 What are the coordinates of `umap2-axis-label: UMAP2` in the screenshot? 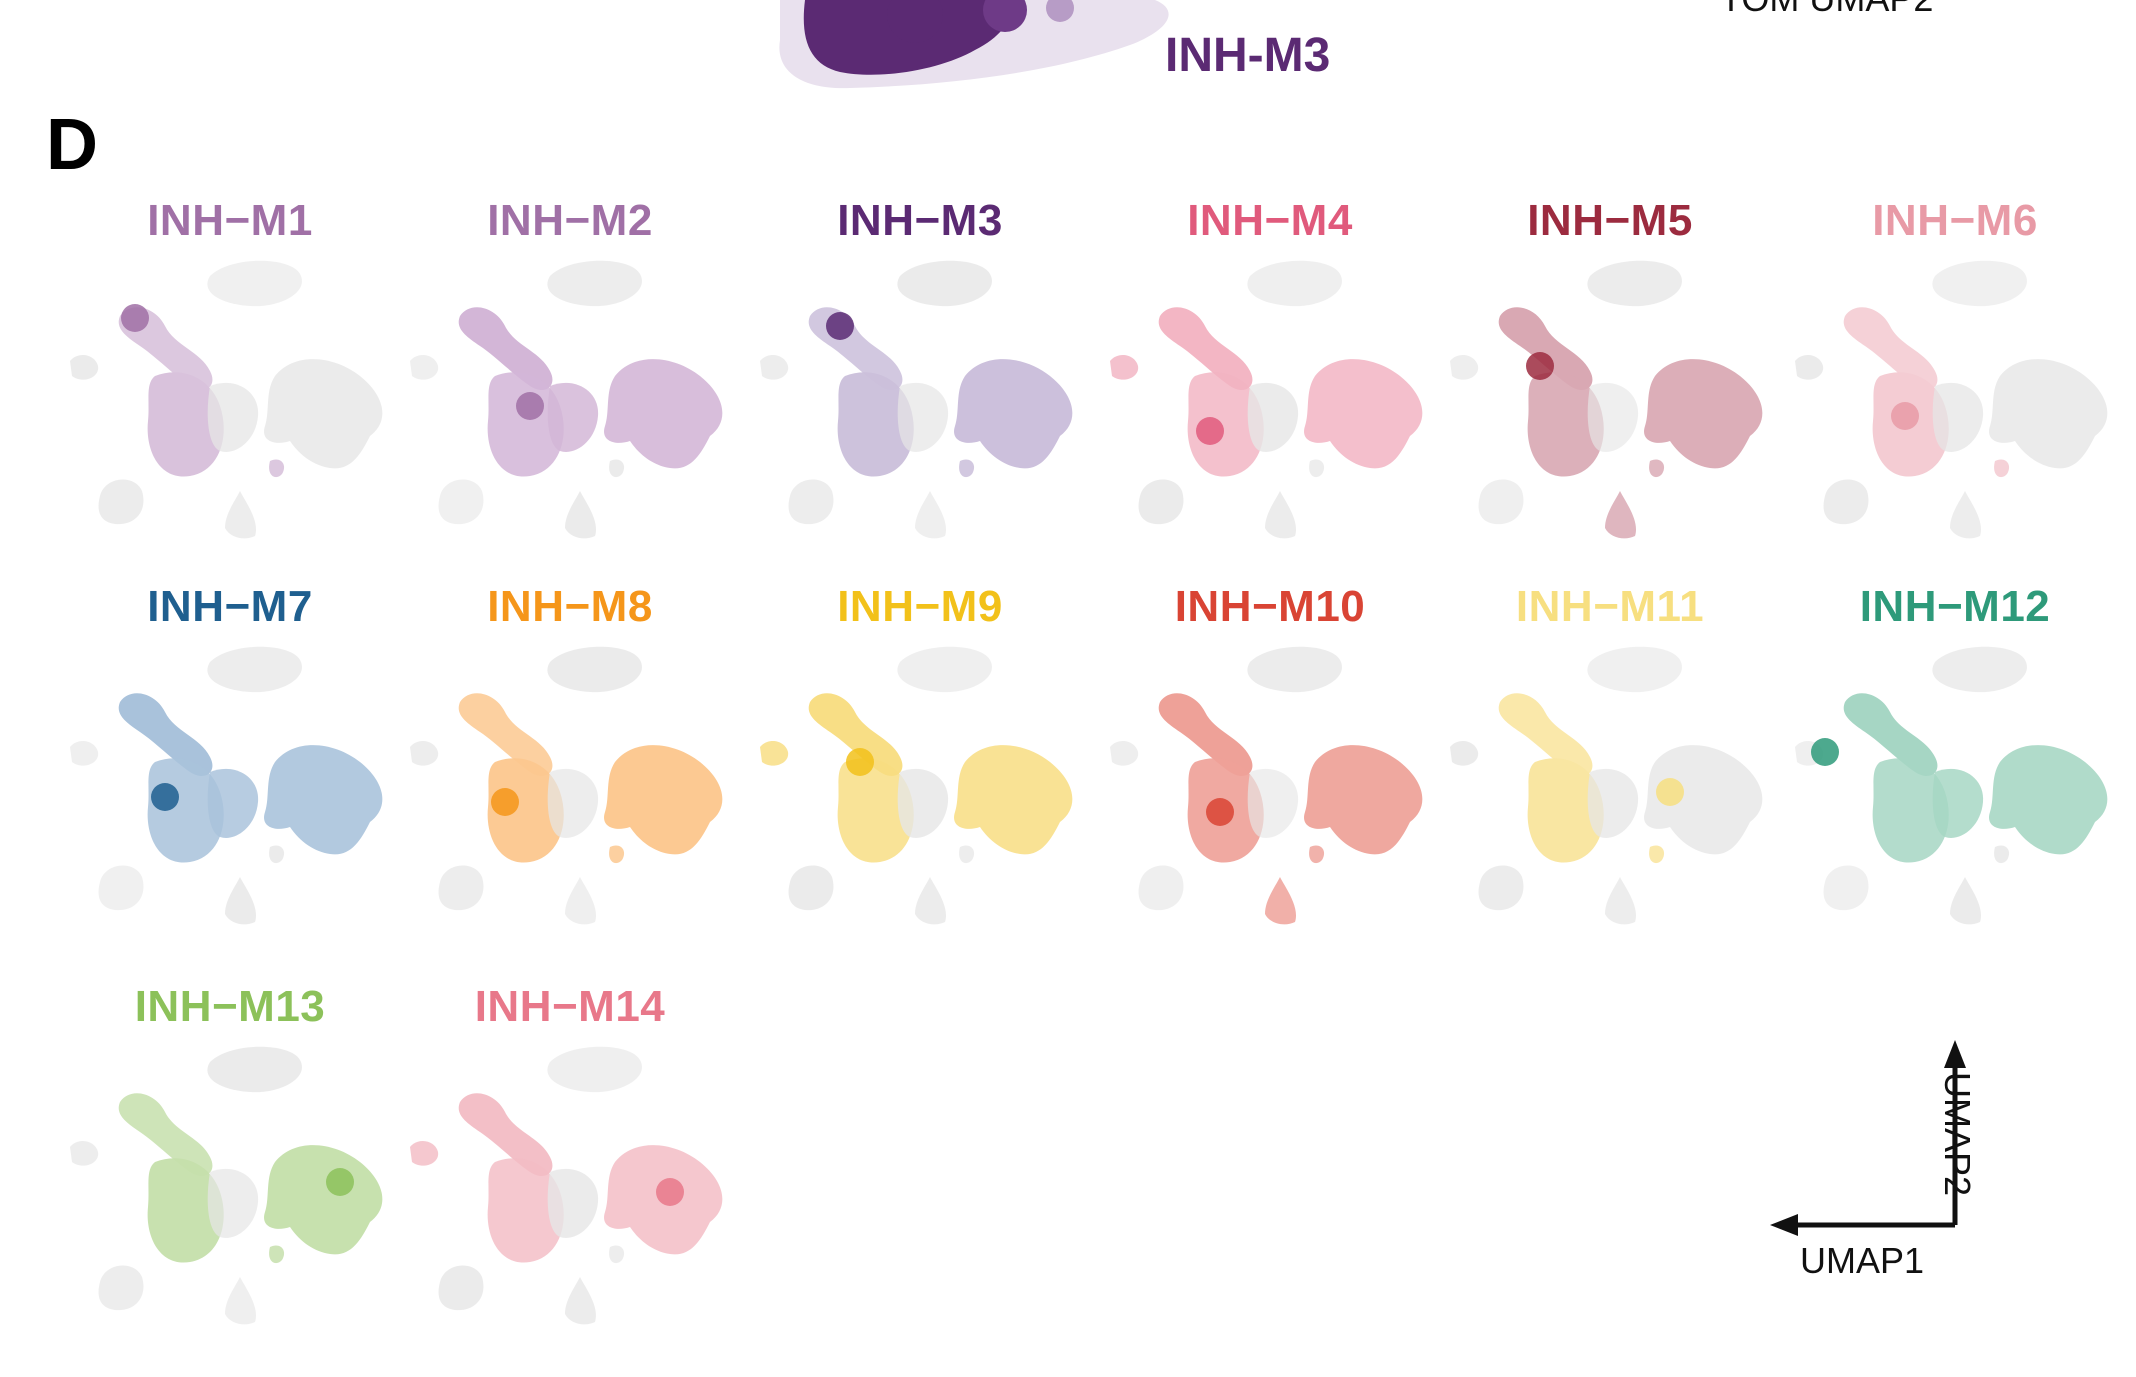 It's located at (1957, 1134).